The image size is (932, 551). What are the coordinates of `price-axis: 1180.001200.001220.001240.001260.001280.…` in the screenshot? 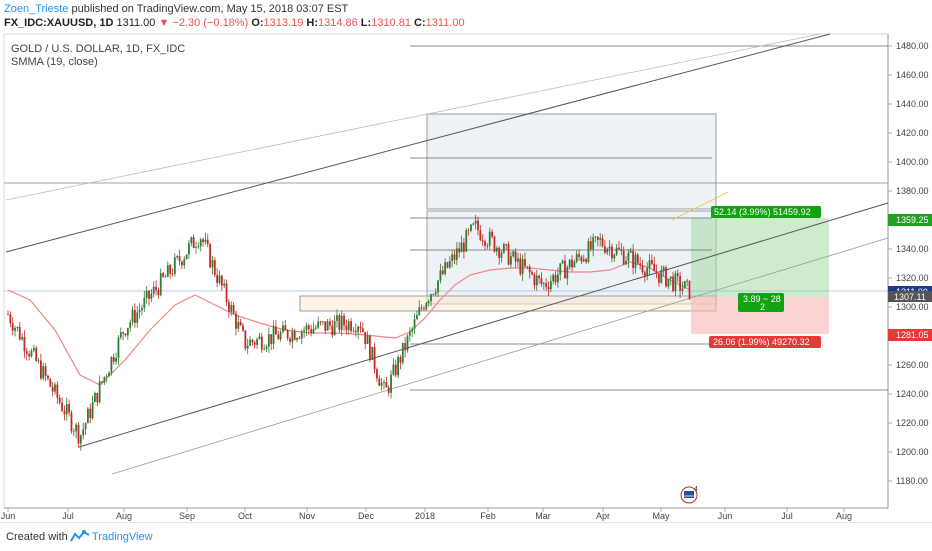 It's located at (908, 263).